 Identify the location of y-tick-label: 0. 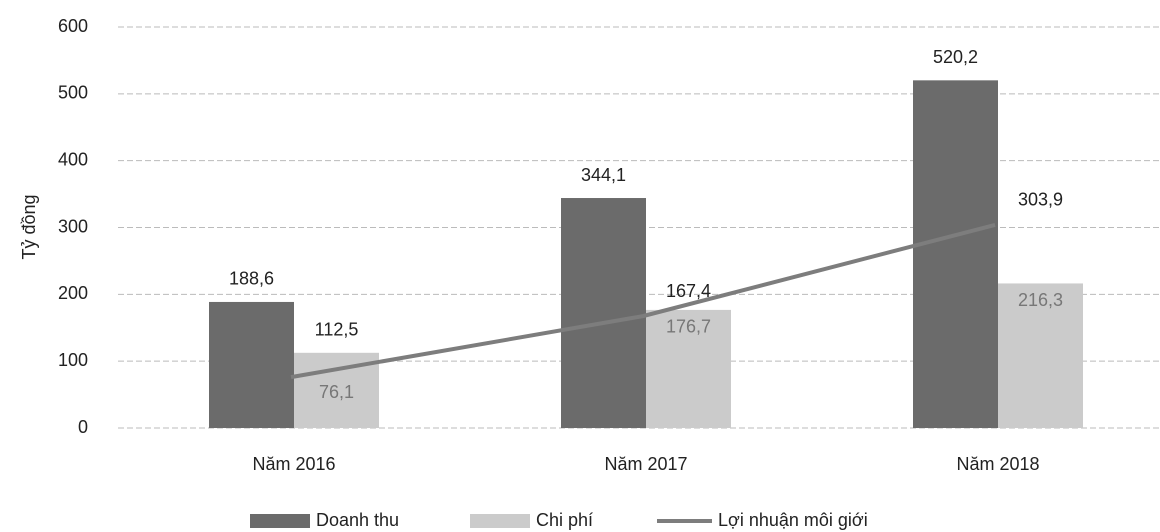
(83, 427).